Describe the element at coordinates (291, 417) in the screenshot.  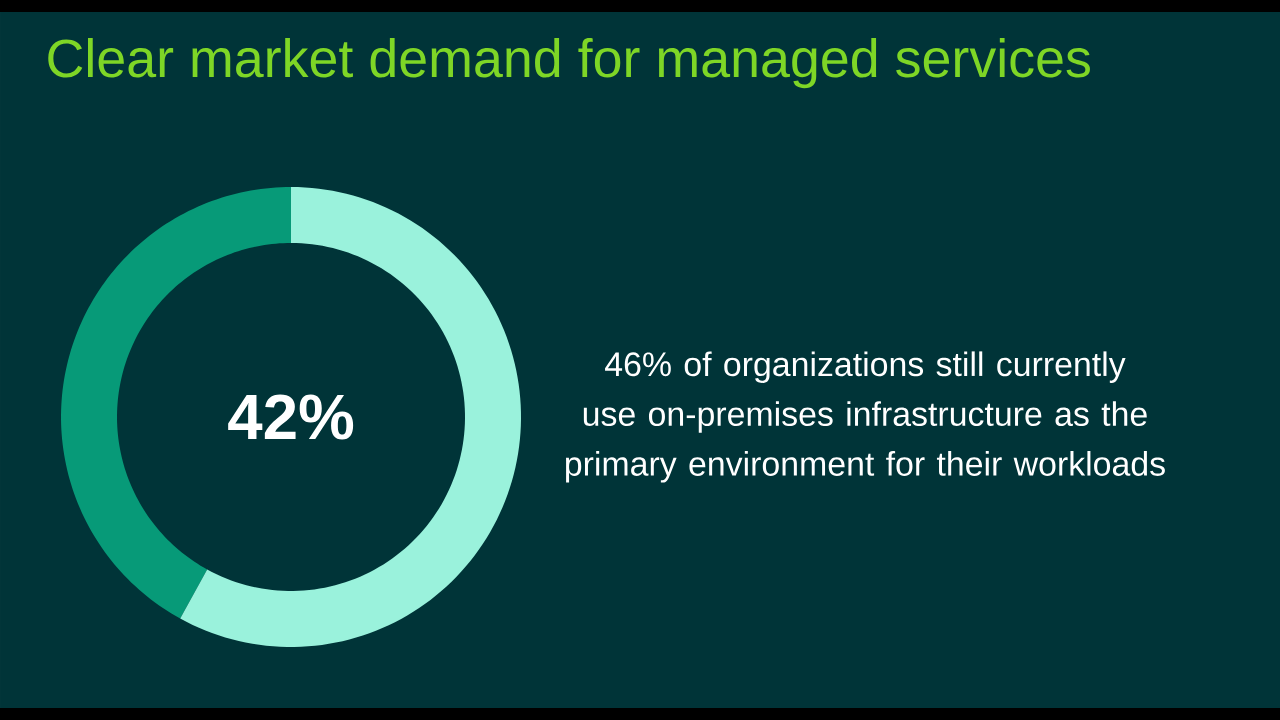
I see `data-label: 42%` at that location.